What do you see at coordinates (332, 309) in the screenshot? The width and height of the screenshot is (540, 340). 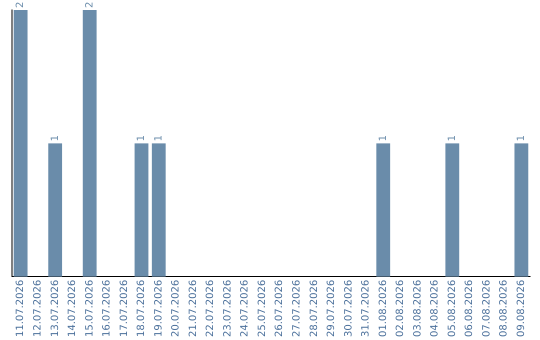 I see `x-tick-label: 29.07.2026` at bounding box center [332, 309].